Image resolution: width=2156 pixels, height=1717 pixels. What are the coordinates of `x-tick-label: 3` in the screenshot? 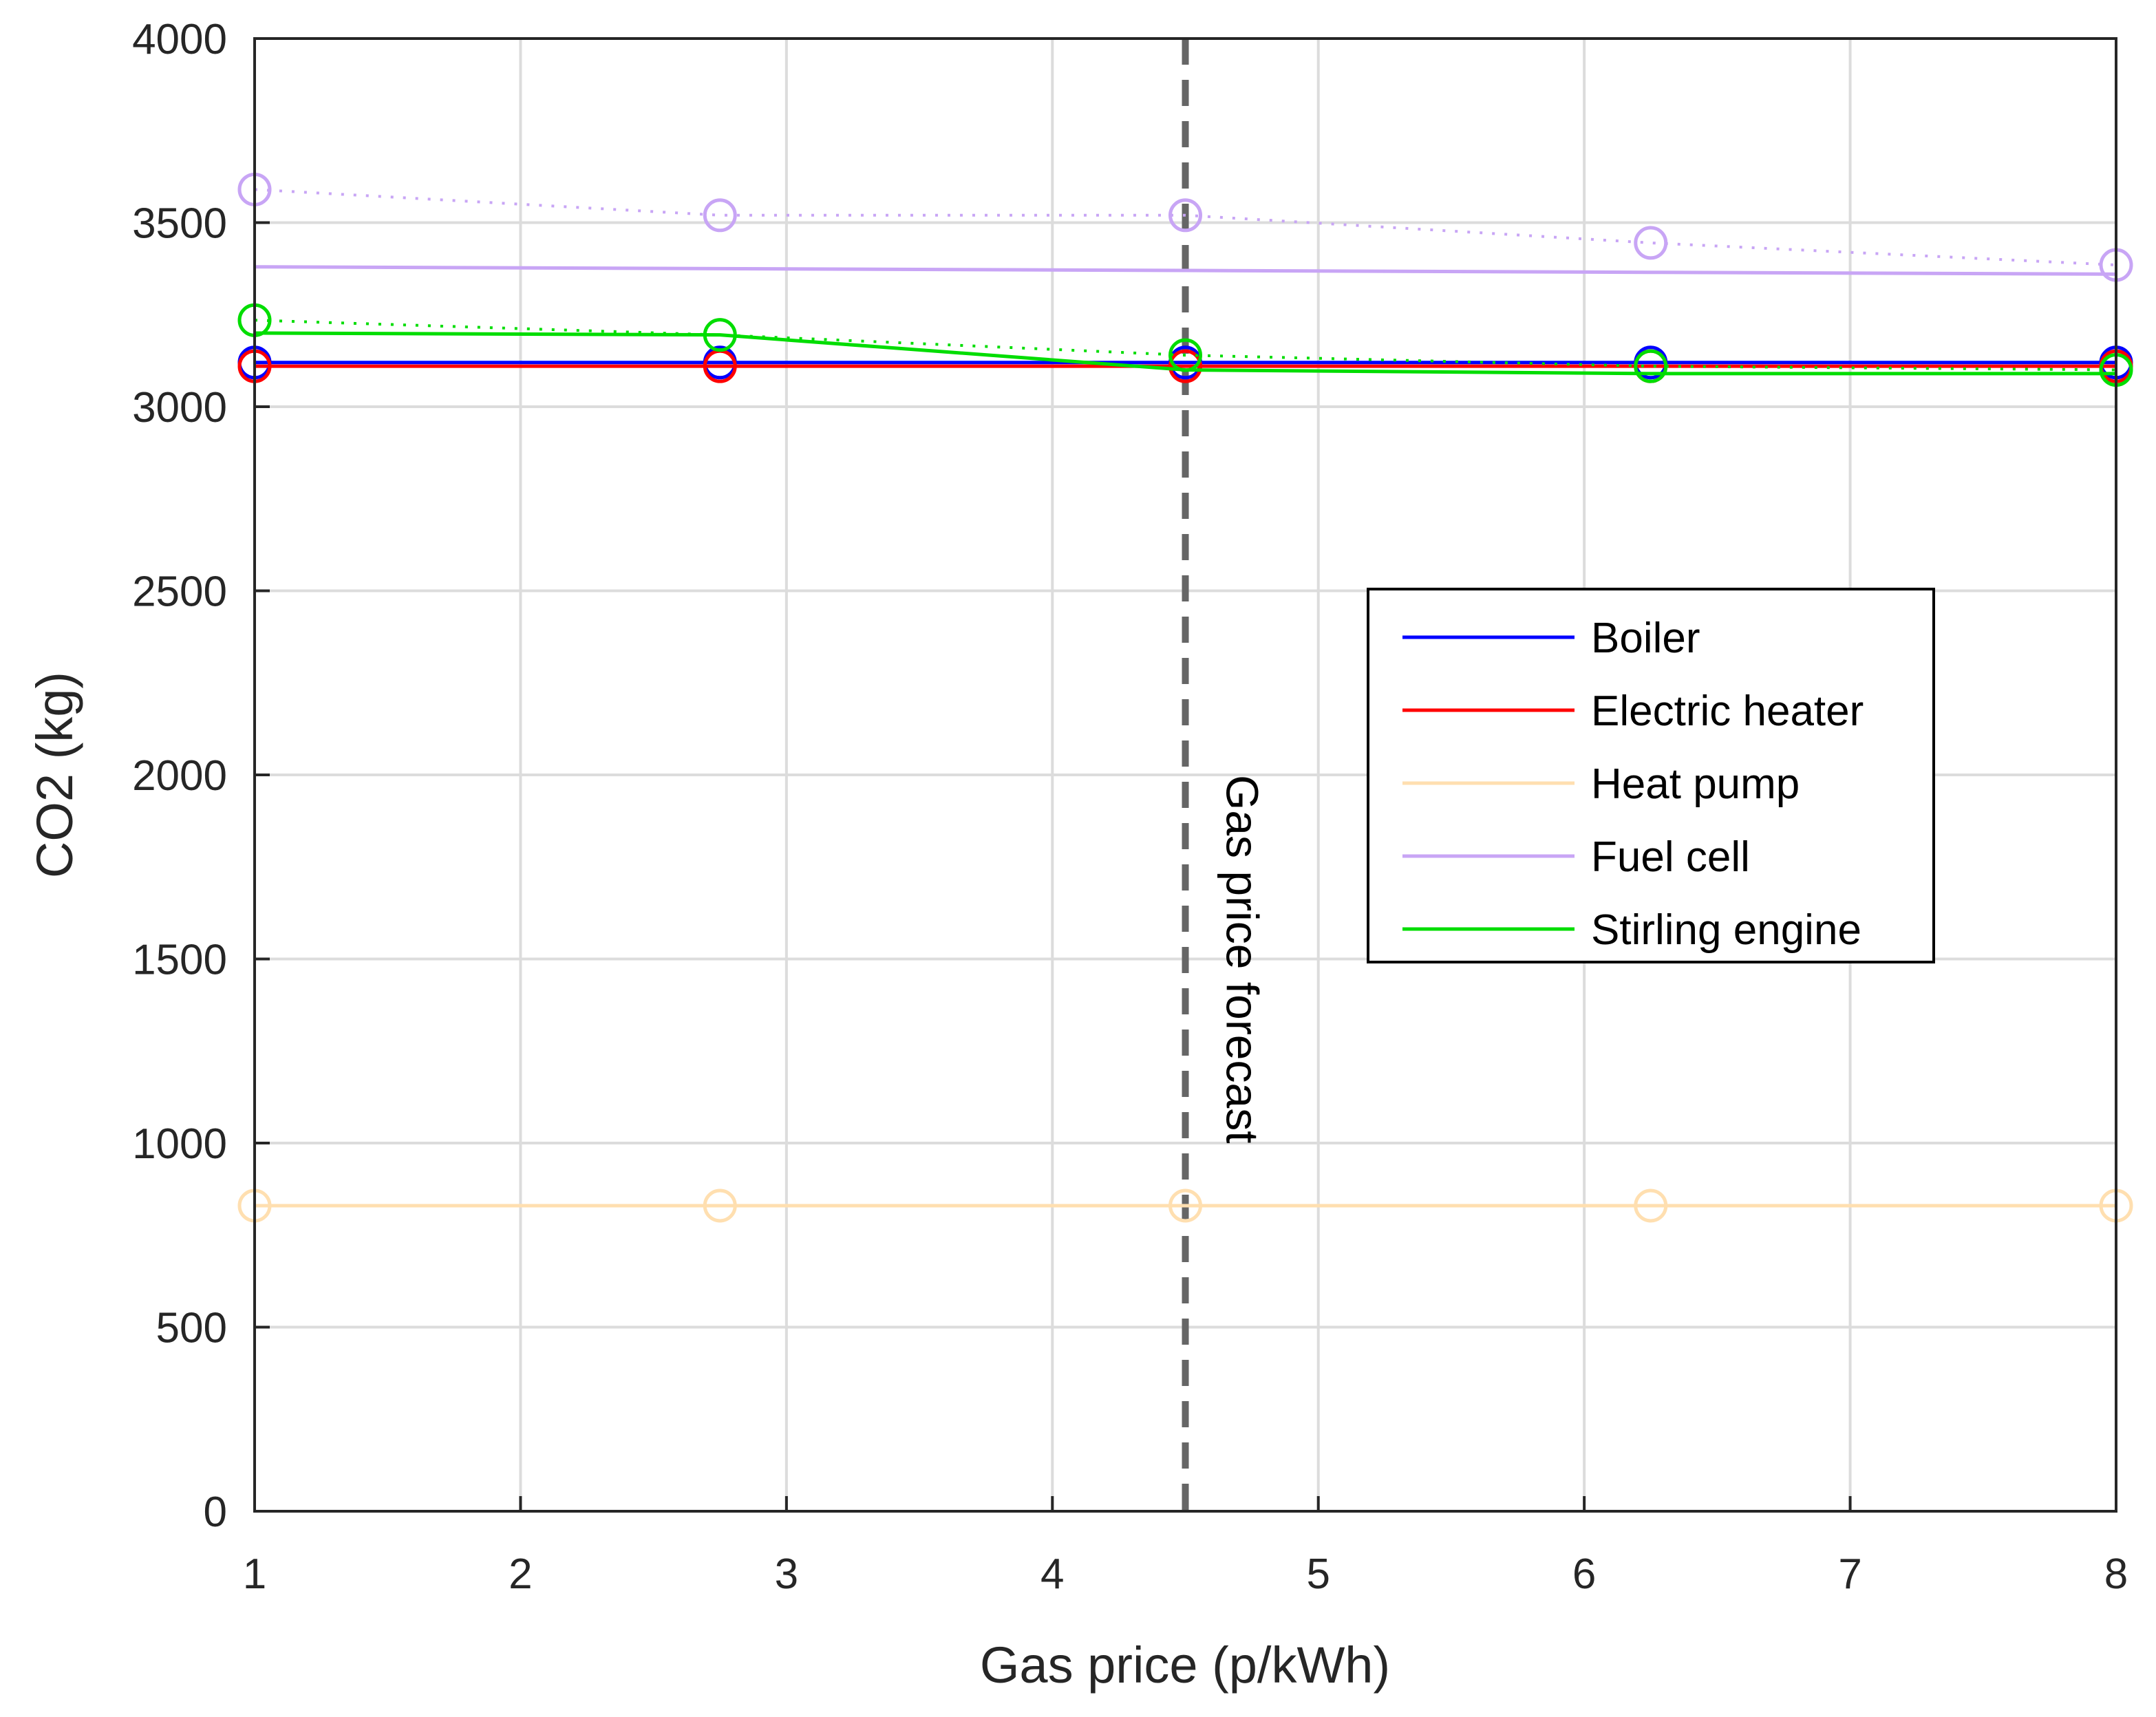 It's located at (786, 1574).